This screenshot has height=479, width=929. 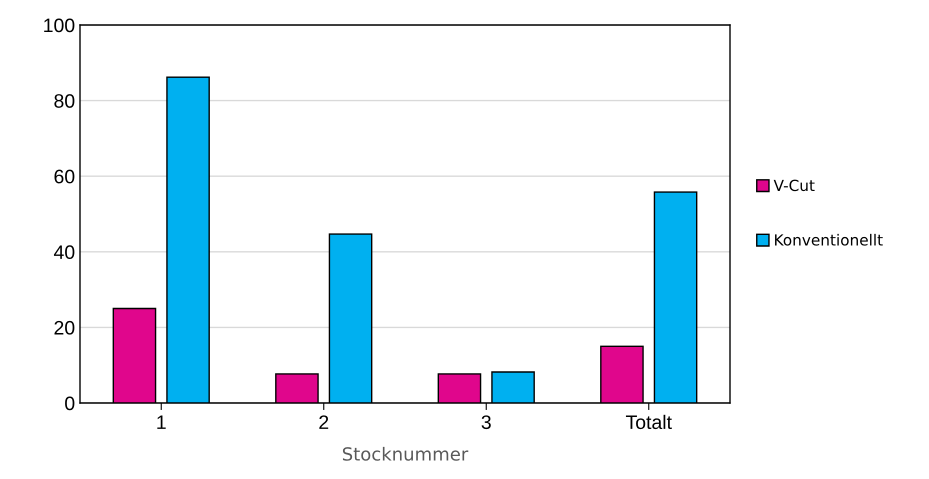 I want to click on legend-label: V-Cut, so click(x=794, y=186).